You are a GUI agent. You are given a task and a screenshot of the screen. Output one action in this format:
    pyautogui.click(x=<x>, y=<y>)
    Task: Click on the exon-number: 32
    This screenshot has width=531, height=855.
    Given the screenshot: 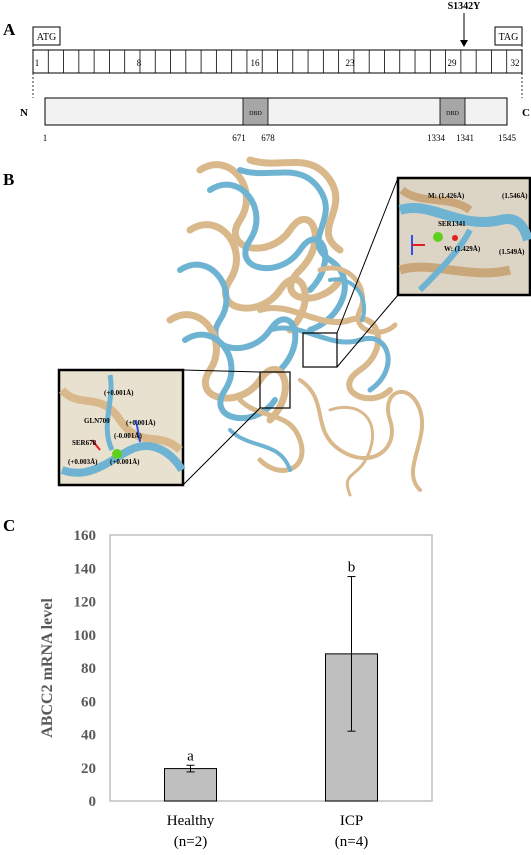 What is the action you would take?
    pyautogui.click(x=515, y=63)
    